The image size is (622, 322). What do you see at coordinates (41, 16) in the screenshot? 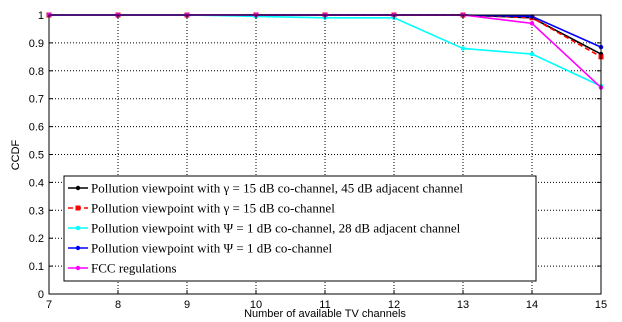
I see `y-tick-label: 1` at bounding box center [41, 16].